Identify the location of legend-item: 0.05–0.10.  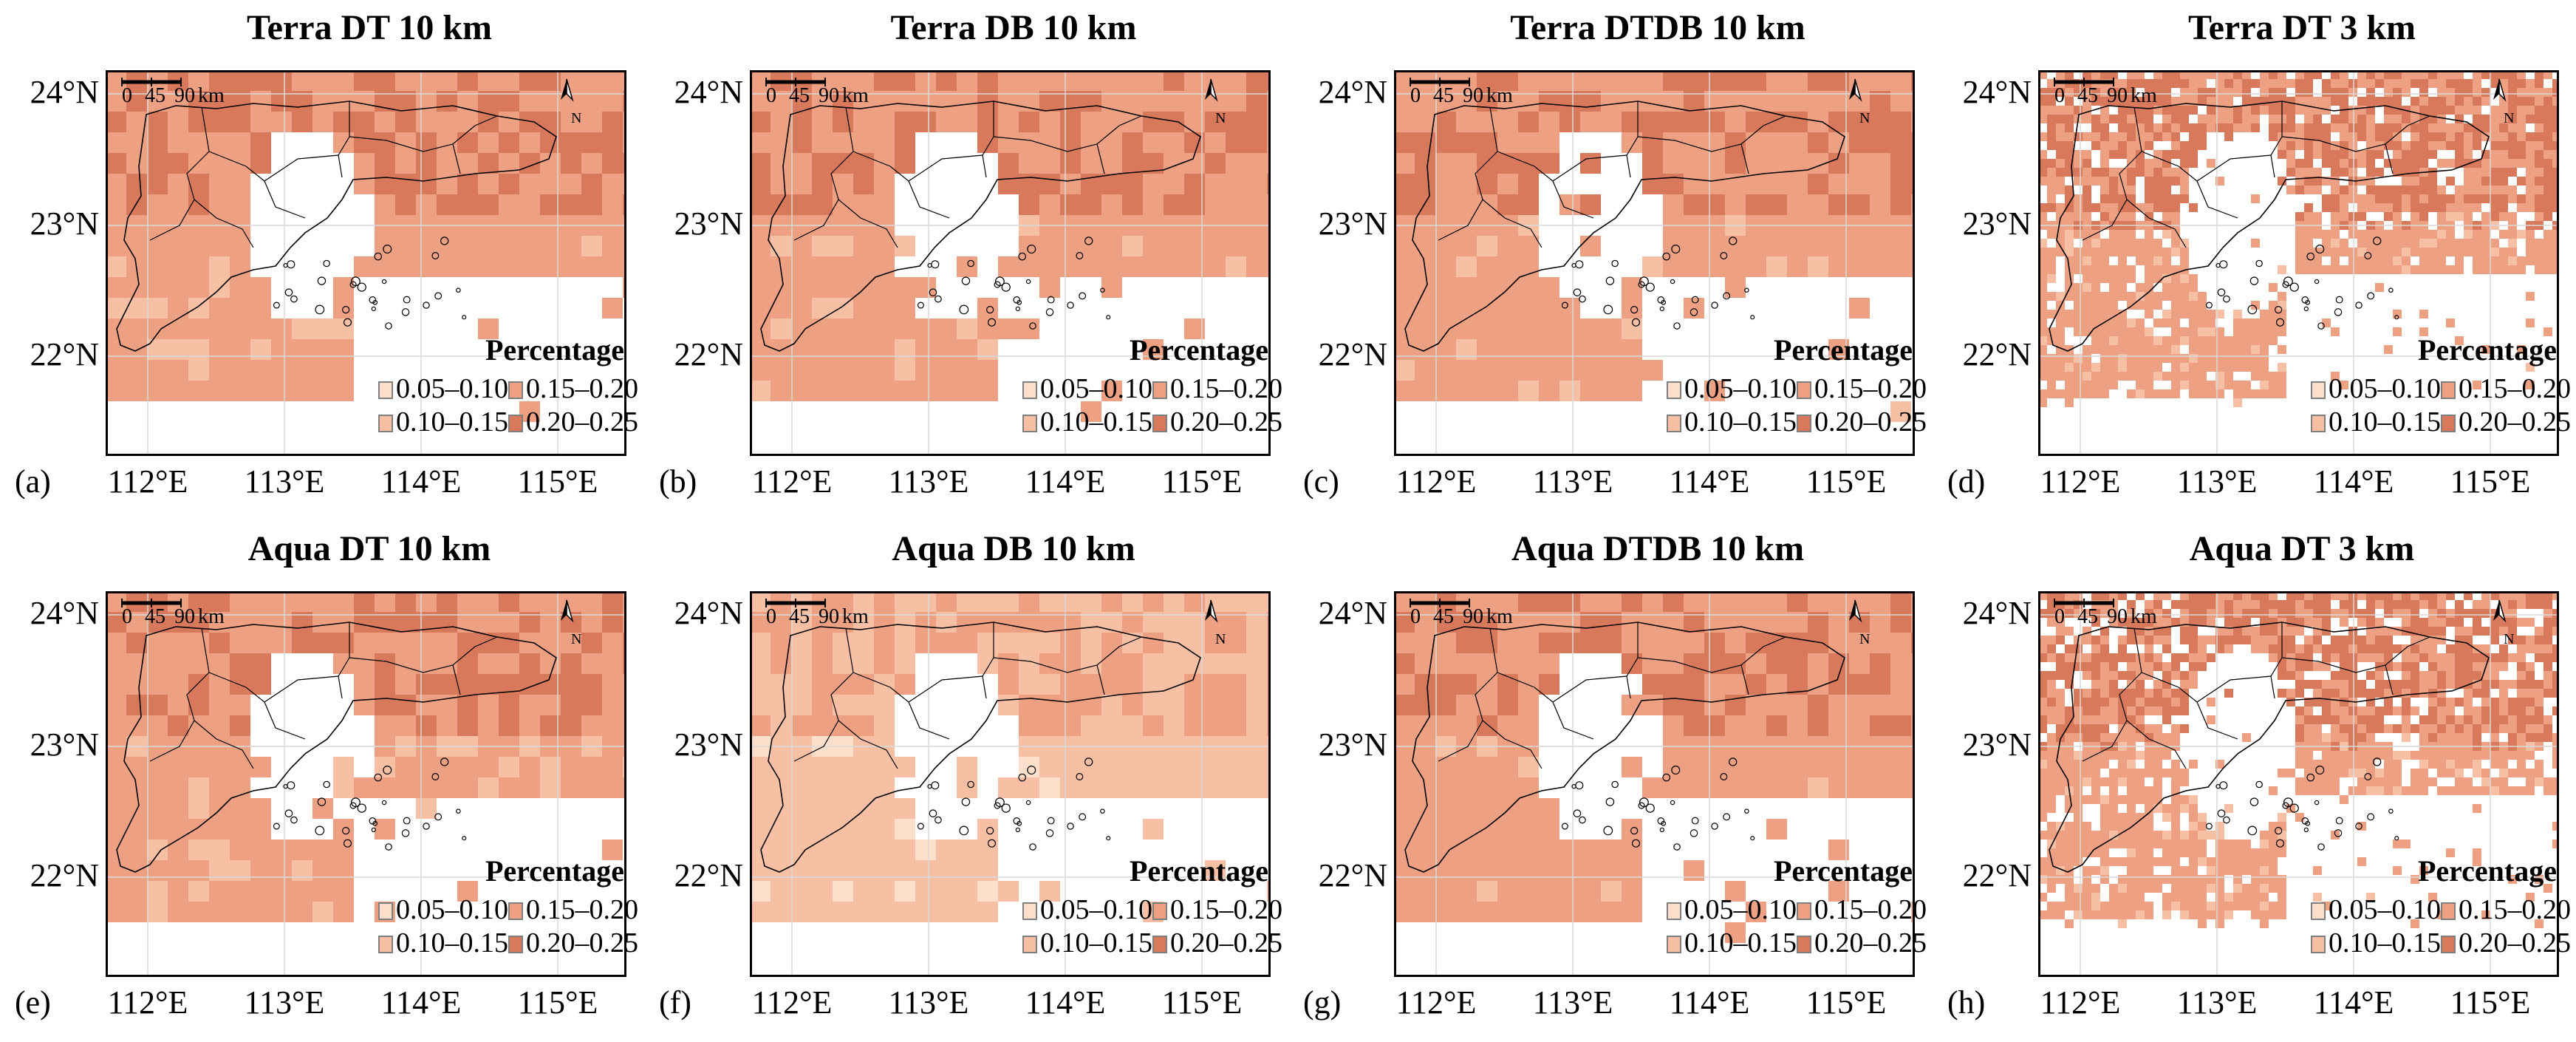
(1087, 909).